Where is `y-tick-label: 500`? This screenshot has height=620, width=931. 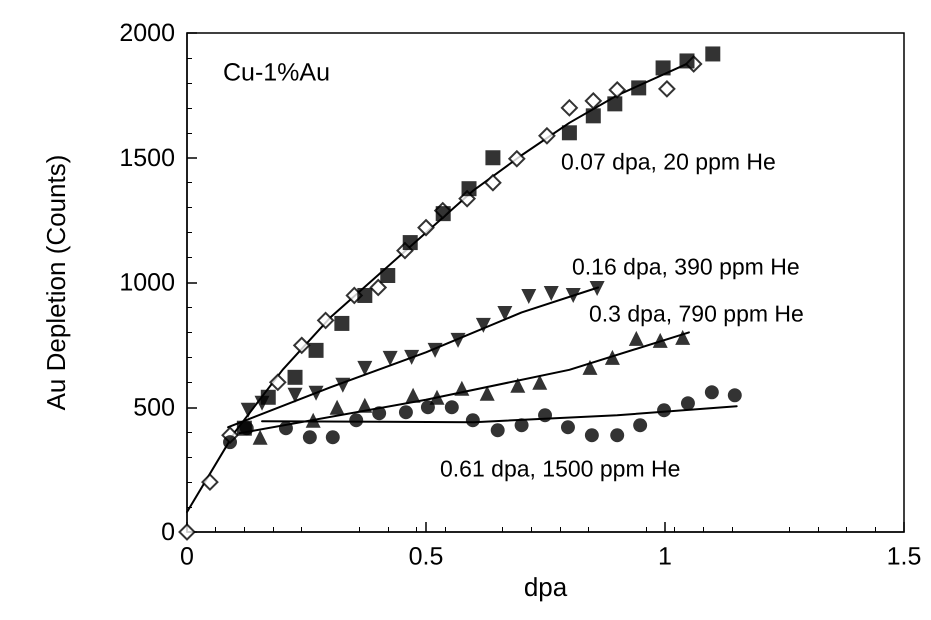
y-tick-label: 500 is located at coordinates (154, 407).